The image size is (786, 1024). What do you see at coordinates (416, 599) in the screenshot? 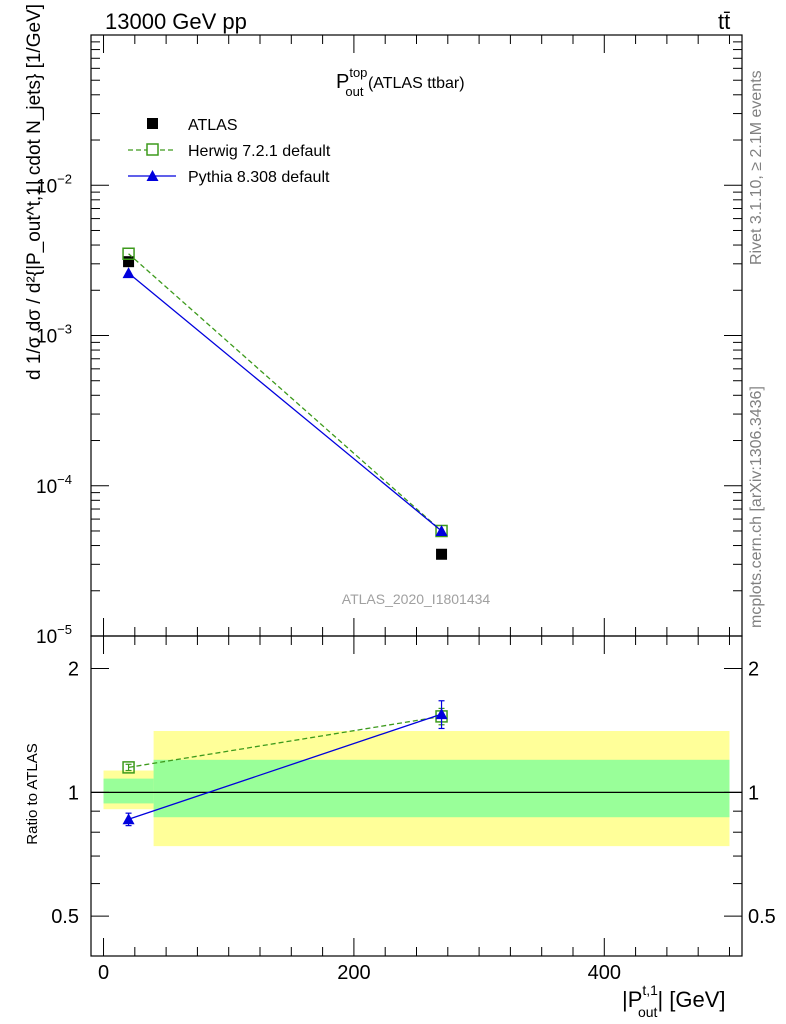
I see `analysis-label: ATLAS_2020_I1801434` at bounding box center [416, 599].